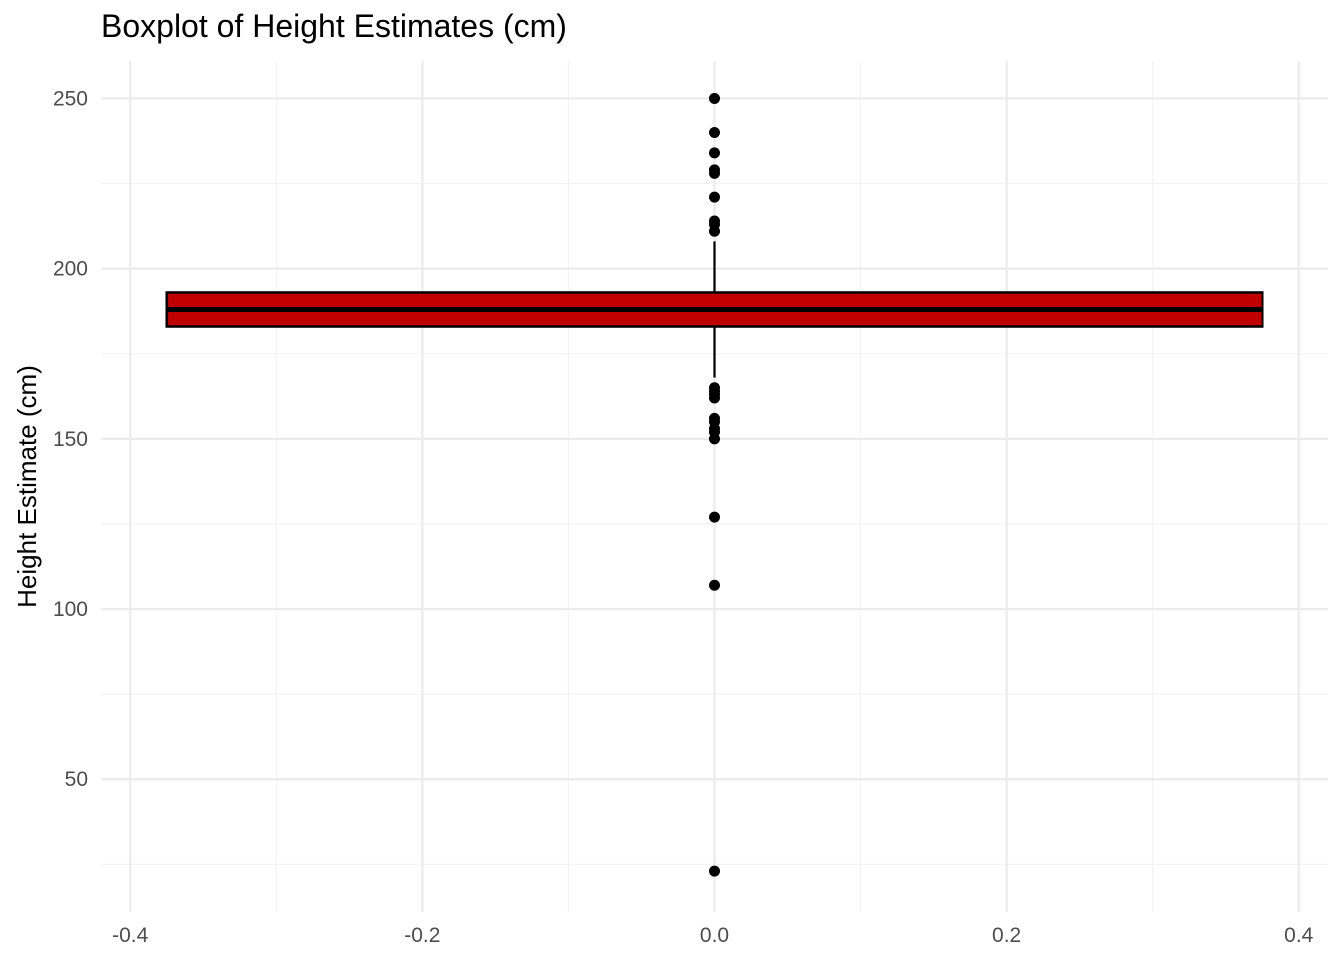 The width and height of the screenshot is (1344, 960). I want to click on x-tick-label: 0.0, so click(714, 935).